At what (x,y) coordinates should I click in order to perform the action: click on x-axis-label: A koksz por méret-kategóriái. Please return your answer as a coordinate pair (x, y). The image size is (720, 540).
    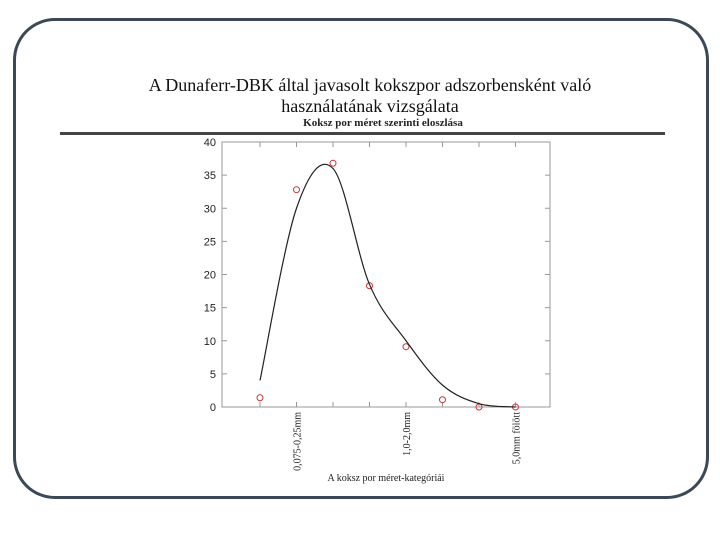
    Looking at the image, I should click on (386, 478).